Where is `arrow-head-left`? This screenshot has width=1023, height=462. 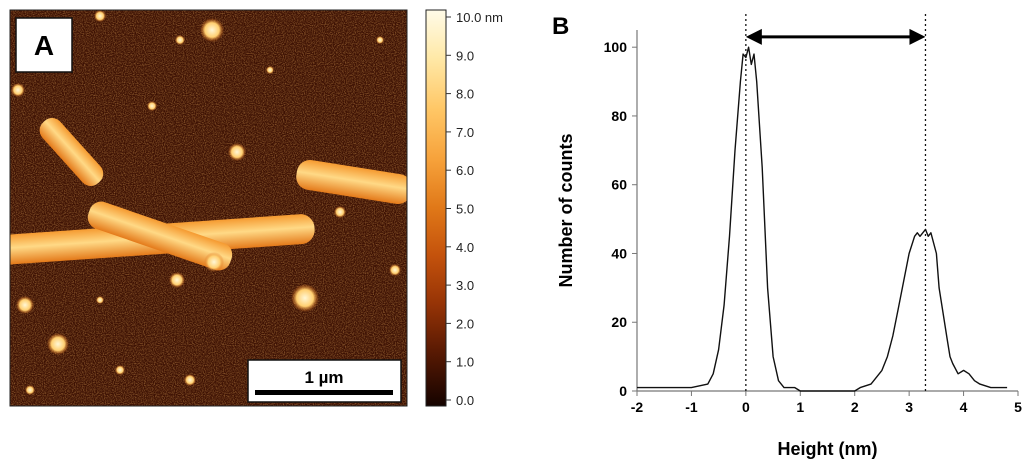 arrow-head-left is located at coordinates (753, 36).